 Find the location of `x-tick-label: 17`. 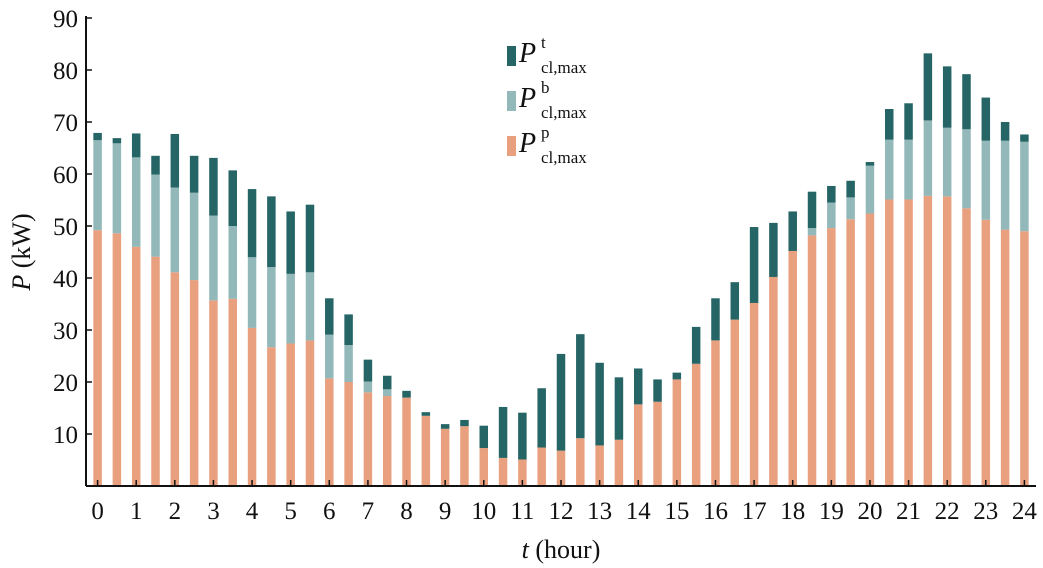

x-tick-label: 17 is located at coordinates (754, 511).